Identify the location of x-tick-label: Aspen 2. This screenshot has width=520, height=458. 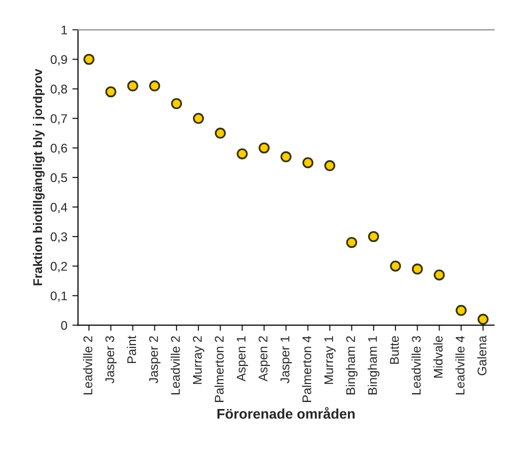
(264, 359).